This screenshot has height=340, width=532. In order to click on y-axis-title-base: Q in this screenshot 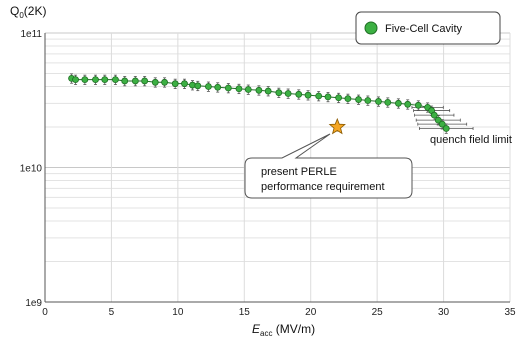, I will do `click(14, 11)`.